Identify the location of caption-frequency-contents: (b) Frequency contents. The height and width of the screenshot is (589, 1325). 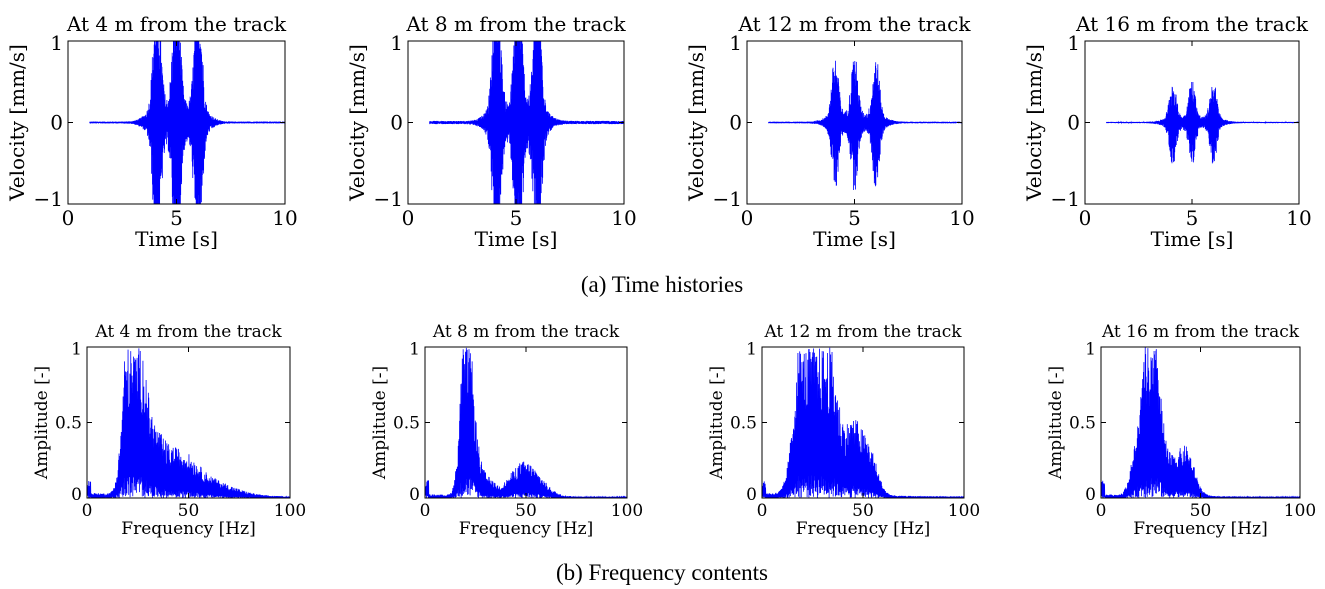
(662, 572).